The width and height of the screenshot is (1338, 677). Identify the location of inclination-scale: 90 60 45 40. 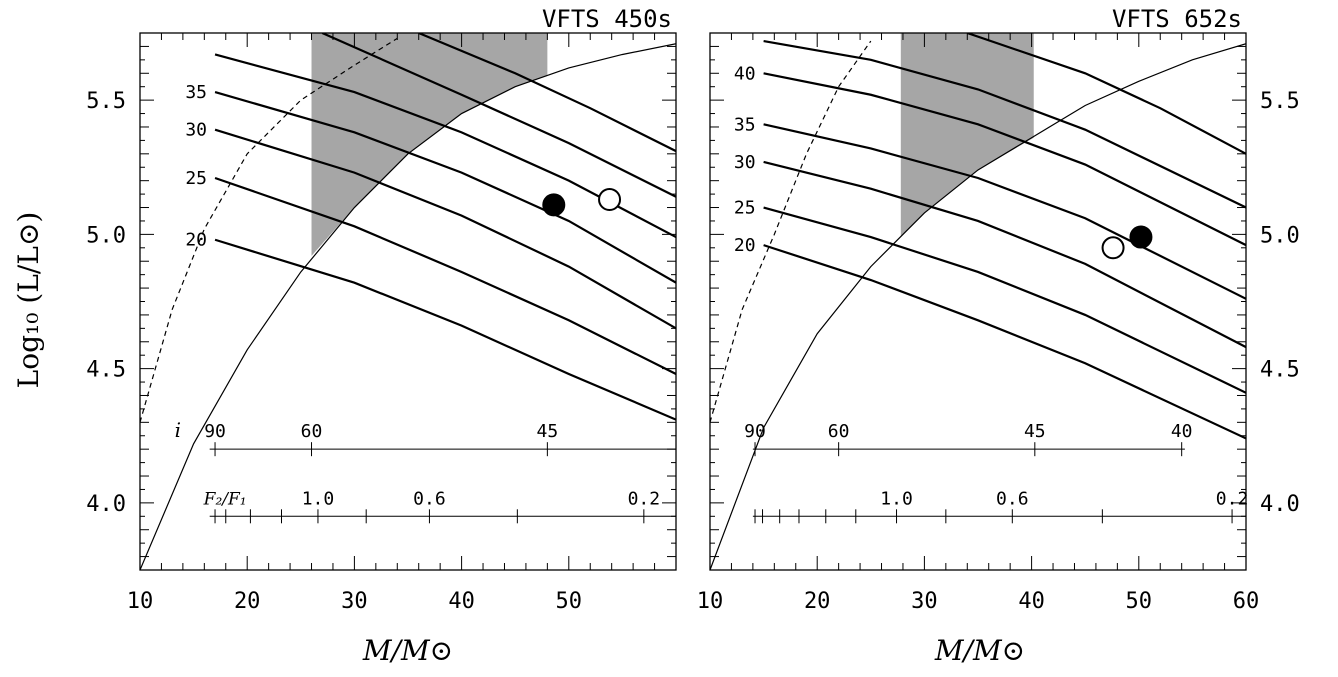
(968, 439).